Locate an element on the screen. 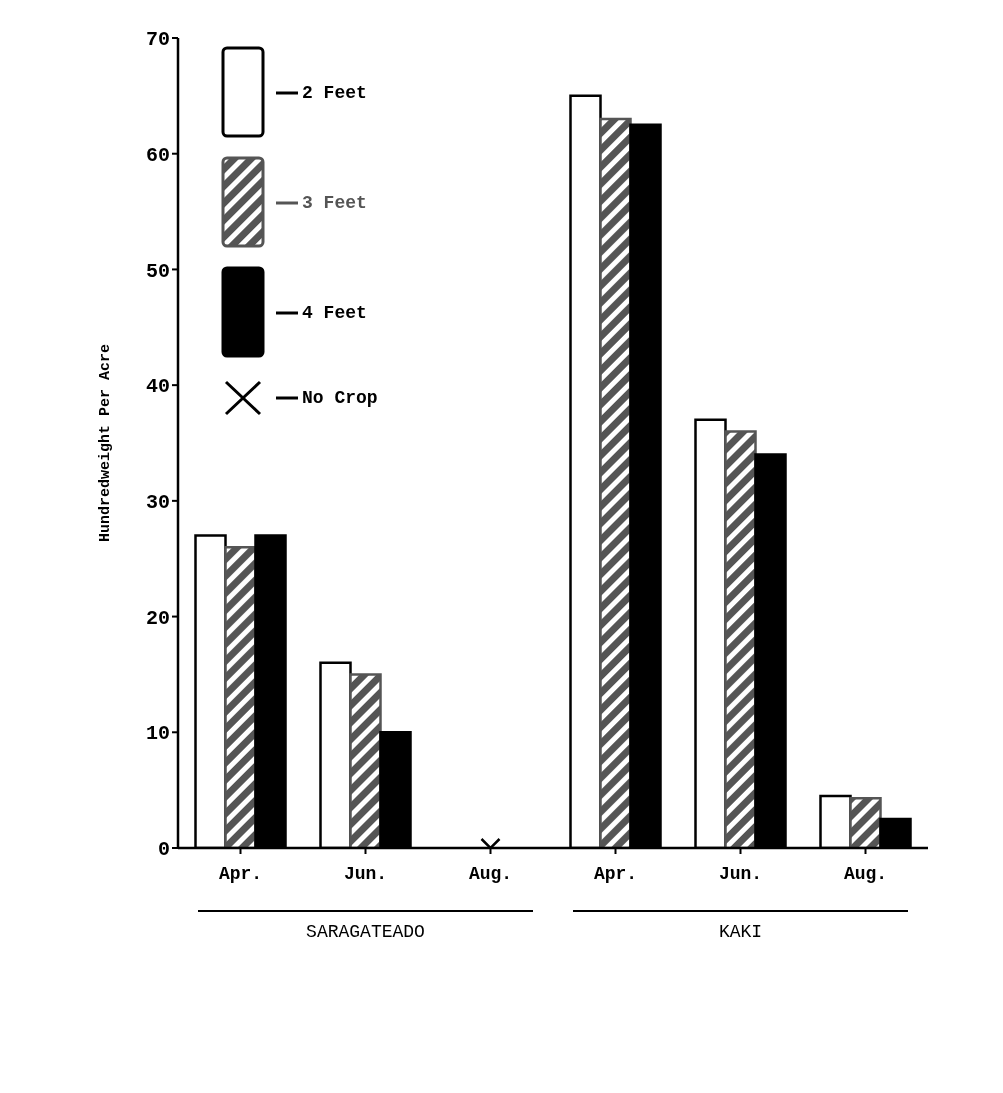 This screenshot has width=1003, height=1093. legend-label: 4 Feet is located at coordinates (334, 313).